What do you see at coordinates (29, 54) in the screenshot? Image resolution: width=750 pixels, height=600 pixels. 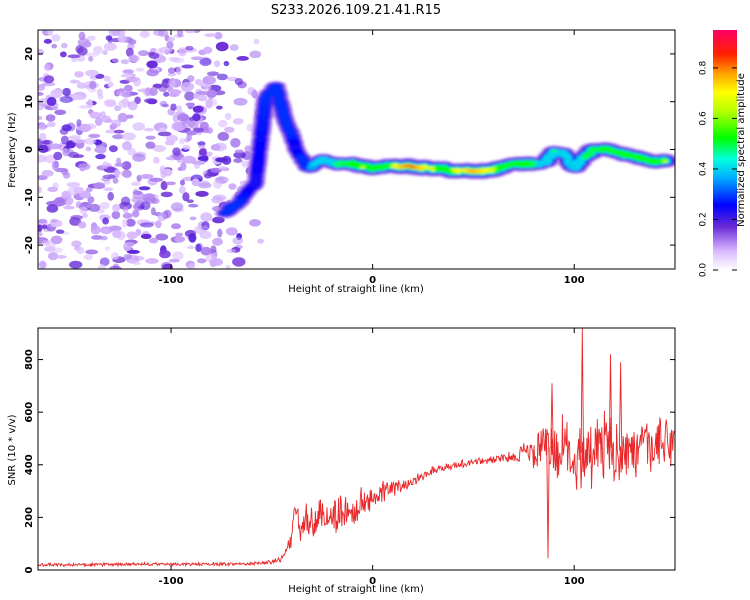 I see `y-tick-label: 20` at bounding box center [29, 54].